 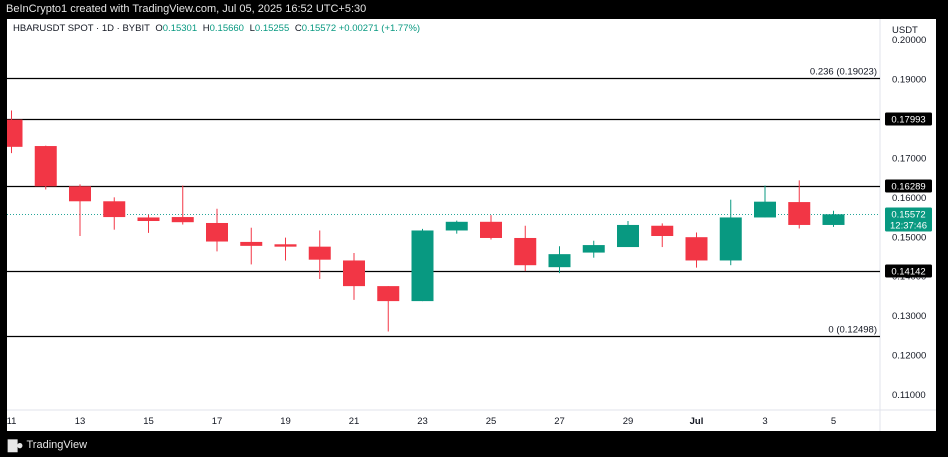 What do you see at coordinates (252, 28) in the screenshot?
I see `low-label: L` at bounding box center [252, 28].